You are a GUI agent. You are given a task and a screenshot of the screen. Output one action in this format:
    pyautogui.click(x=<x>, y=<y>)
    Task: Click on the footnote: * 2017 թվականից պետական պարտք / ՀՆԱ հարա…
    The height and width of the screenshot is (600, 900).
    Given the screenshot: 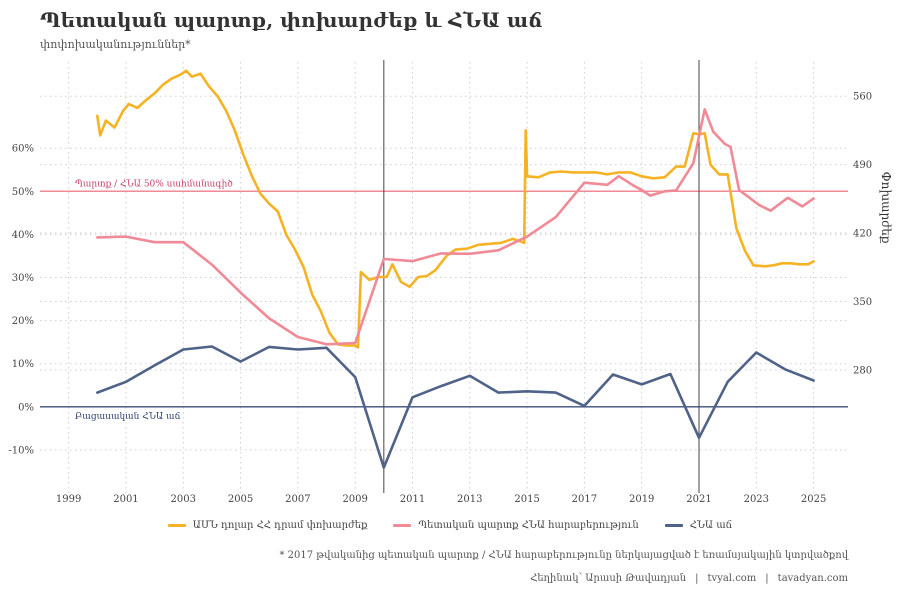 What is the action you would take?
    pyautogui.click(x=563, y=555)
    